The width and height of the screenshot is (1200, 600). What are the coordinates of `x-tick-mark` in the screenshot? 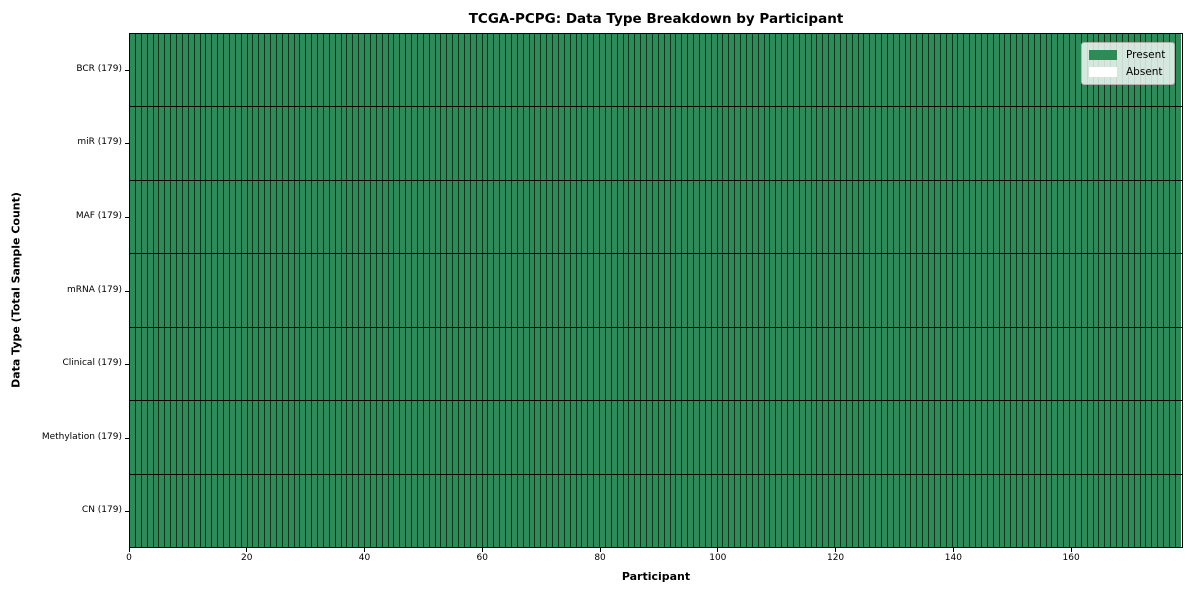 It's located at (600, 550).